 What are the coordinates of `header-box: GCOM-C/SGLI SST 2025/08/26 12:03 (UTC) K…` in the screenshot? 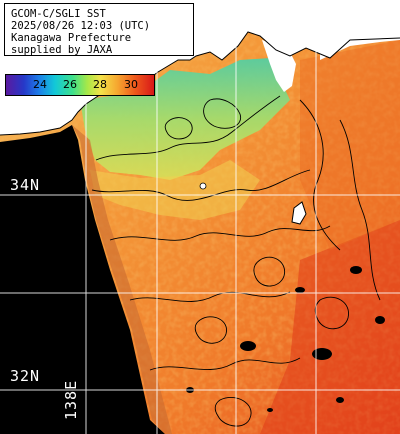 It's located at (99, 29).